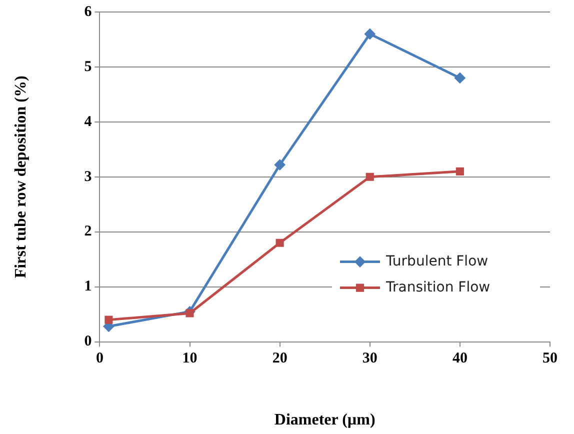  I want to click on y-tick-label: 6, so click(88, 12).